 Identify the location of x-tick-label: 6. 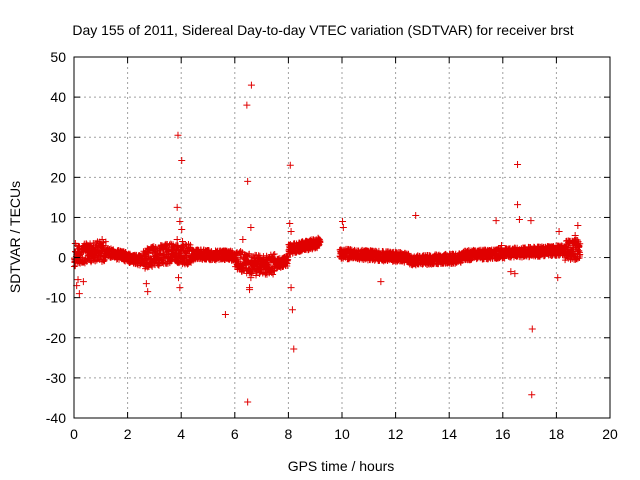
(235, 434).